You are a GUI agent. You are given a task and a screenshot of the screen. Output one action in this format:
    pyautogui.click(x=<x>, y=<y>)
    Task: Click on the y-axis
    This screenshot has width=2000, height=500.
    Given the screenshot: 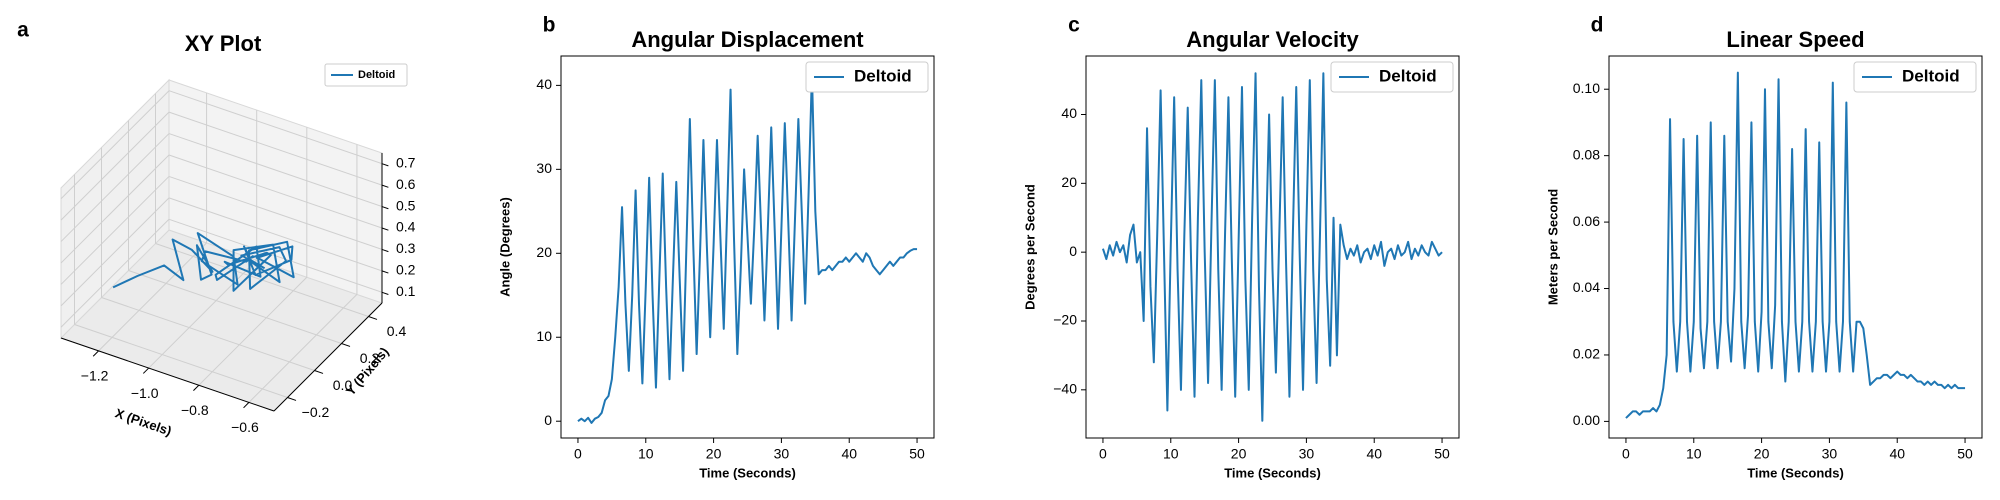 What is the action you would take?
    pyautogui.click(x=328, y=357)
    